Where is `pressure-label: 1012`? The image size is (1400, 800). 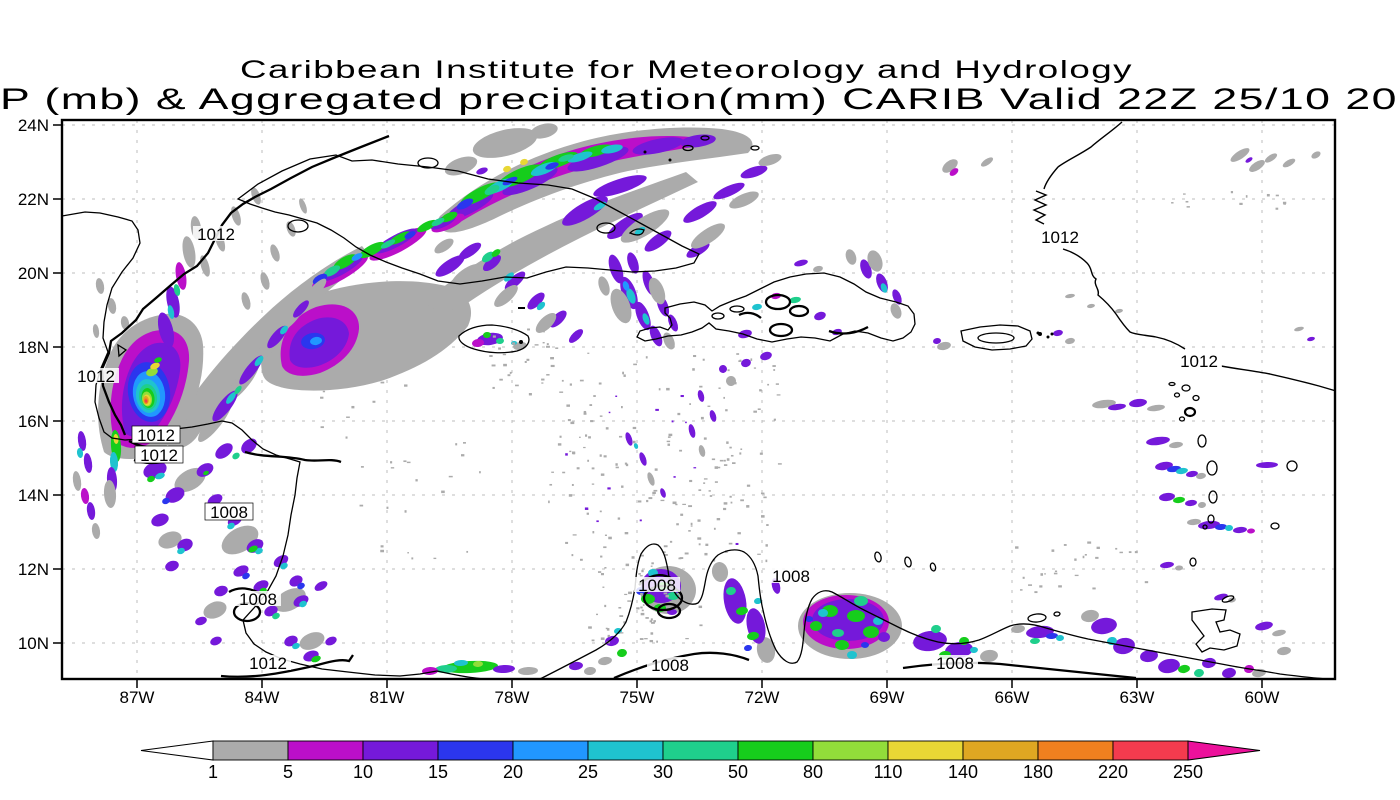
pressure-label: 1012 is located at coordinates (159, 455).